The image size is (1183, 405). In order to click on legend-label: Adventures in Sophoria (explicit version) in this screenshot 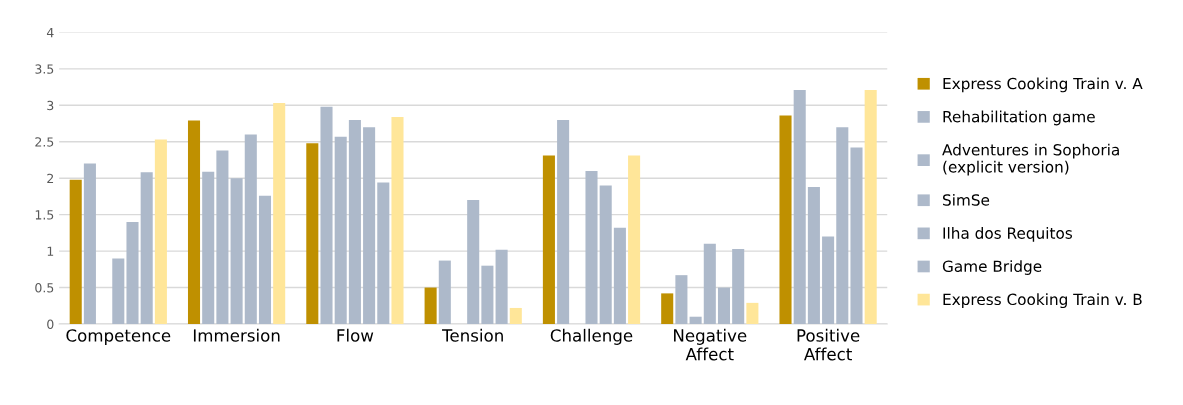, I will do `click(1030, 159)`.